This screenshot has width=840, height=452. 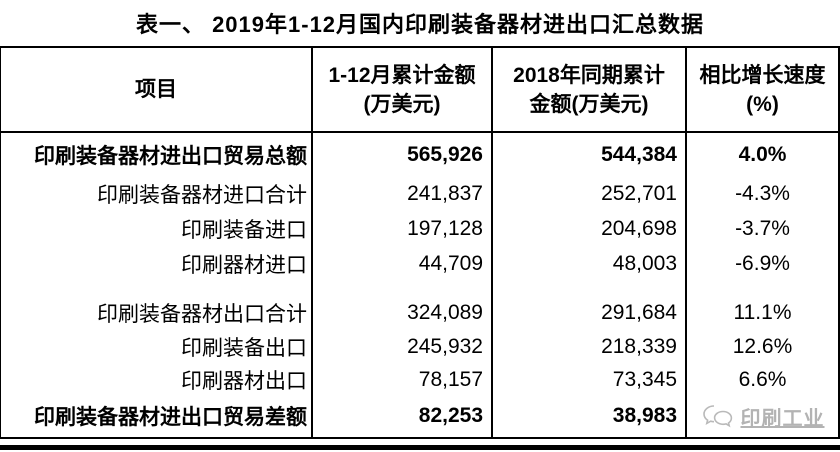 I want to click on header-line: 项目, so click(x=156, y=89).